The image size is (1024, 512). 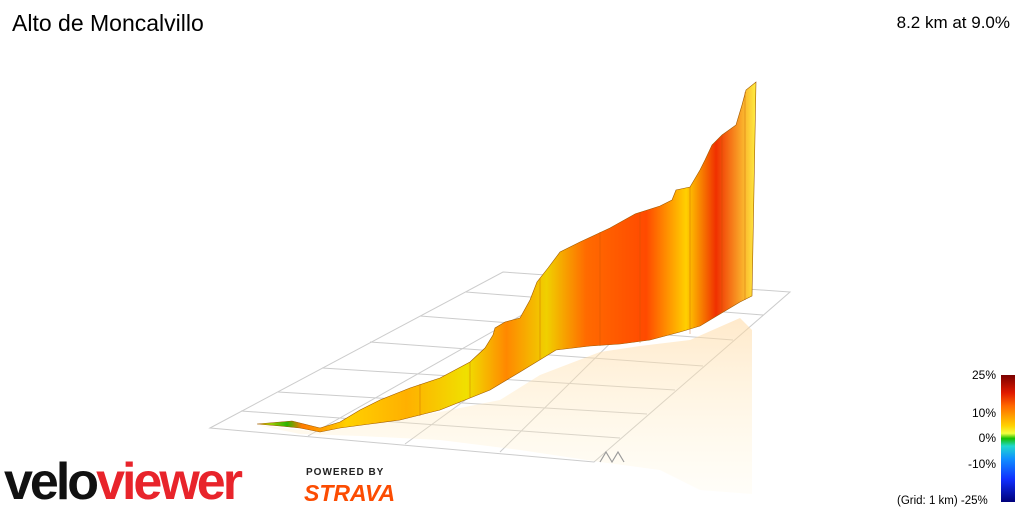 What do you see at coordinates (345, 472) in the screenshot?
I see `powered-by-label: POWERED BY` at bounding box center [345, 472].